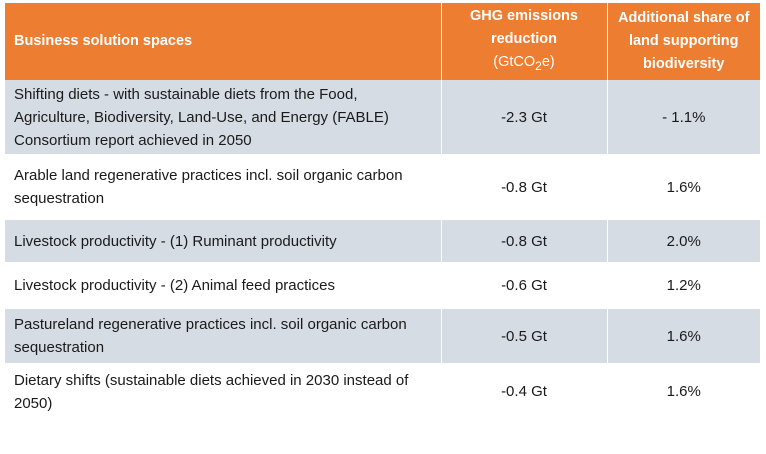 The height and width of the screenshot is (454, 766). I want to click on header-solution-spaces: Business solution spaces, so click(223, 41).